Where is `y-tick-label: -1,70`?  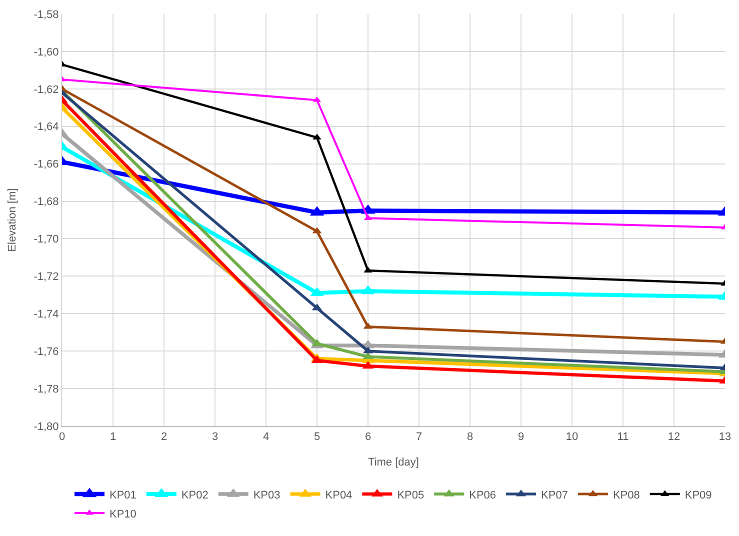 y-tick-label: -1,70 is located at coordinates (46, 240).